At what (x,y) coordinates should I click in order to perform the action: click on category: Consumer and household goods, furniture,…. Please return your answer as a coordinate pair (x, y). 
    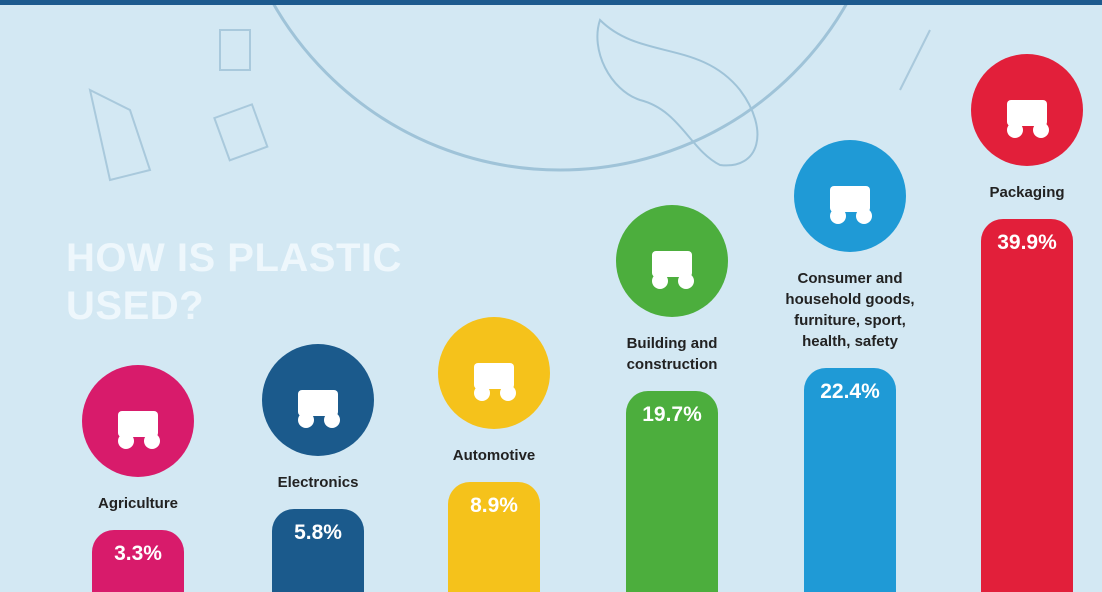
    Looking at the image, I should click on (850, 245).